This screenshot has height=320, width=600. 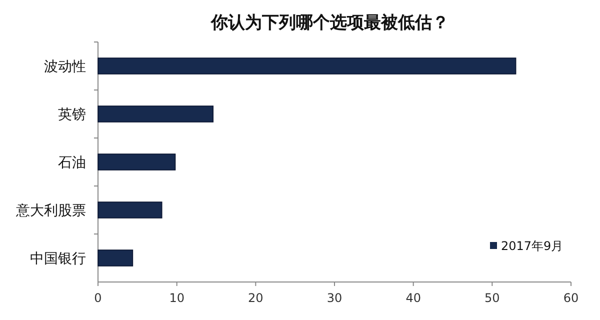 I want to click on y-tick-label: 中国银行, so click(x=58, y=259).